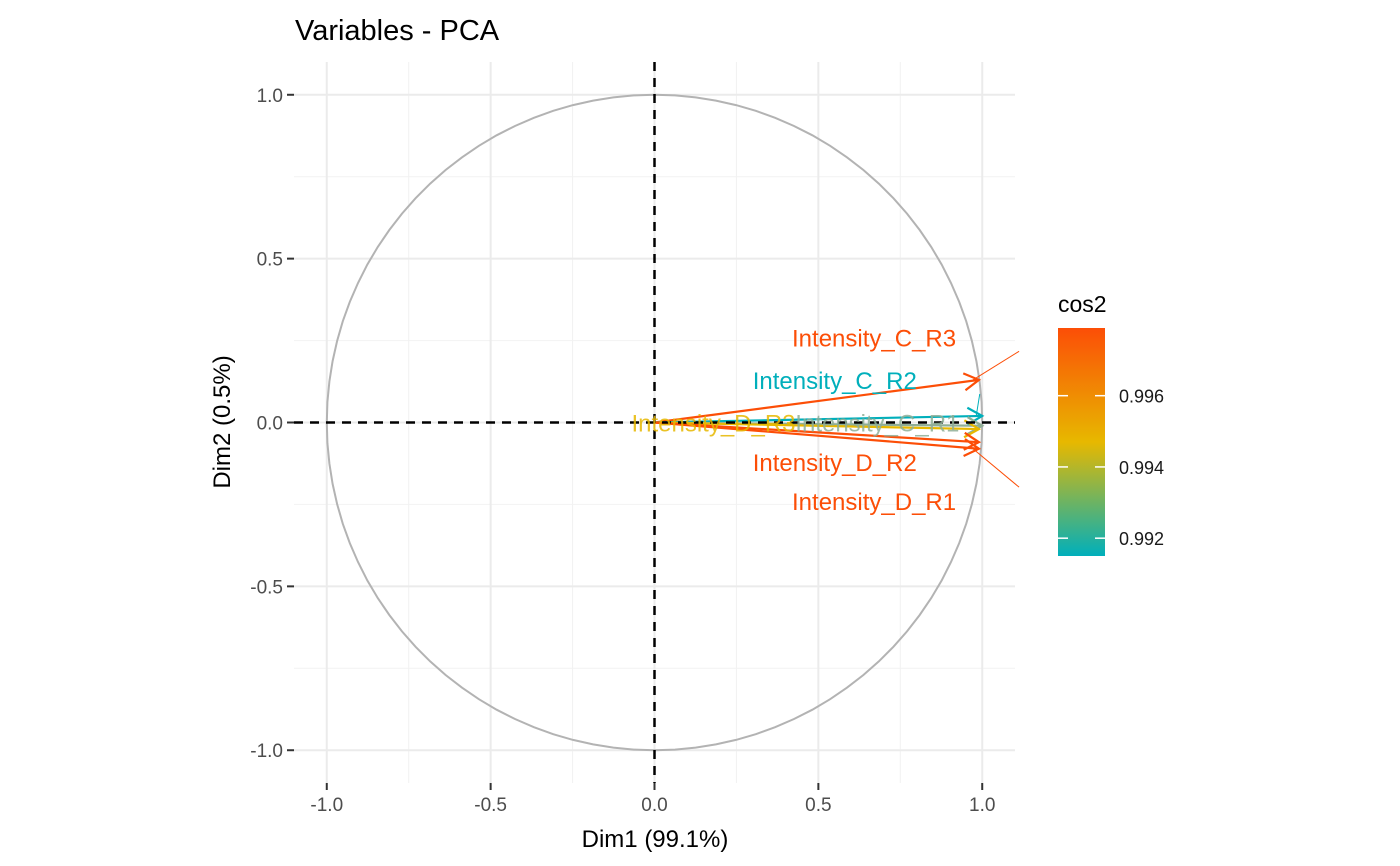  What do you see at coordinates (1082, 304) in the screenshot?
I see `legend-title: cos2` at bounding box center [1082, 304].